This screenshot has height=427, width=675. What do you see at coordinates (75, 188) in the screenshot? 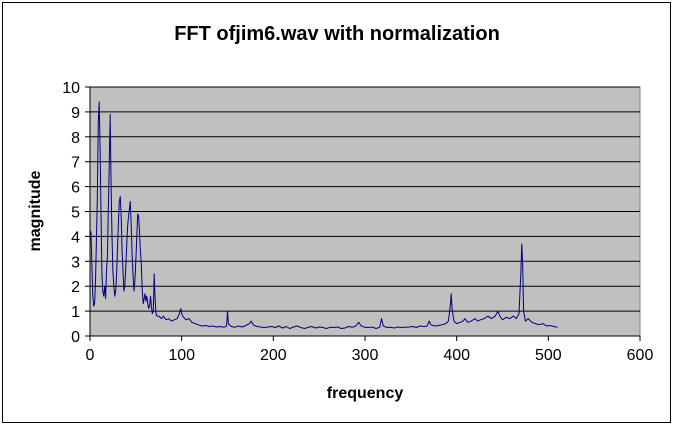
I see `y-tick-label: 6` at bounding box center [75, 188].